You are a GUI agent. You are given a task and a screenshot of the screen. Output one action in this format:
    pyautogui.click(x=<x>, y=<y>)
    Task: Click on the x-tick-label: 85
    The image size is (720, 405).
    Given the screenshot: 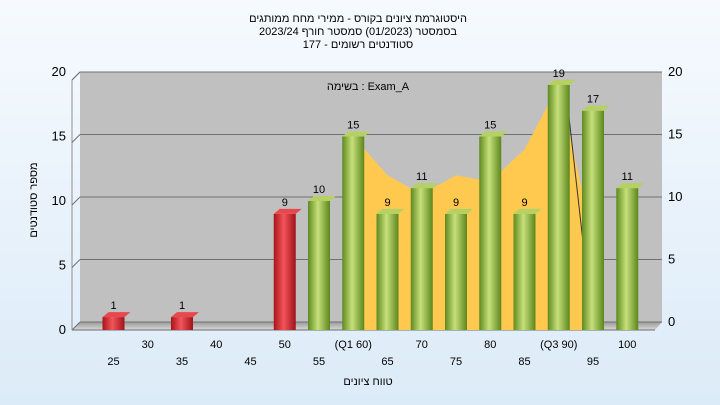 What is the action you would take?
    pyautogui.click(x=524, y=362)
    